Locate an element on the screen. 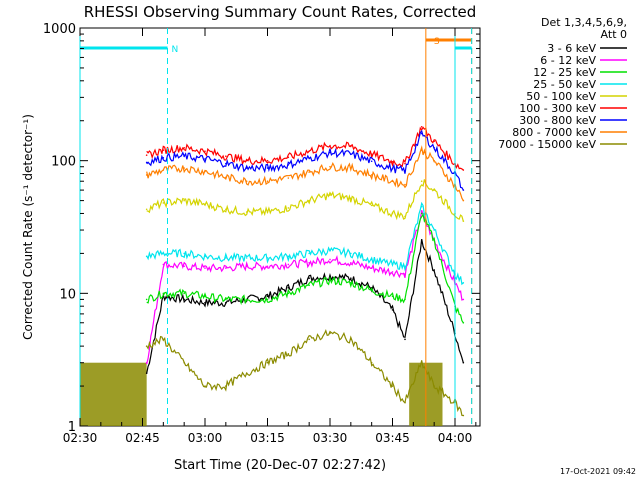 The height and width of the screenshot is (480, 640). x-tick-label-3: 03:15 is located at coordinates (267, 438).